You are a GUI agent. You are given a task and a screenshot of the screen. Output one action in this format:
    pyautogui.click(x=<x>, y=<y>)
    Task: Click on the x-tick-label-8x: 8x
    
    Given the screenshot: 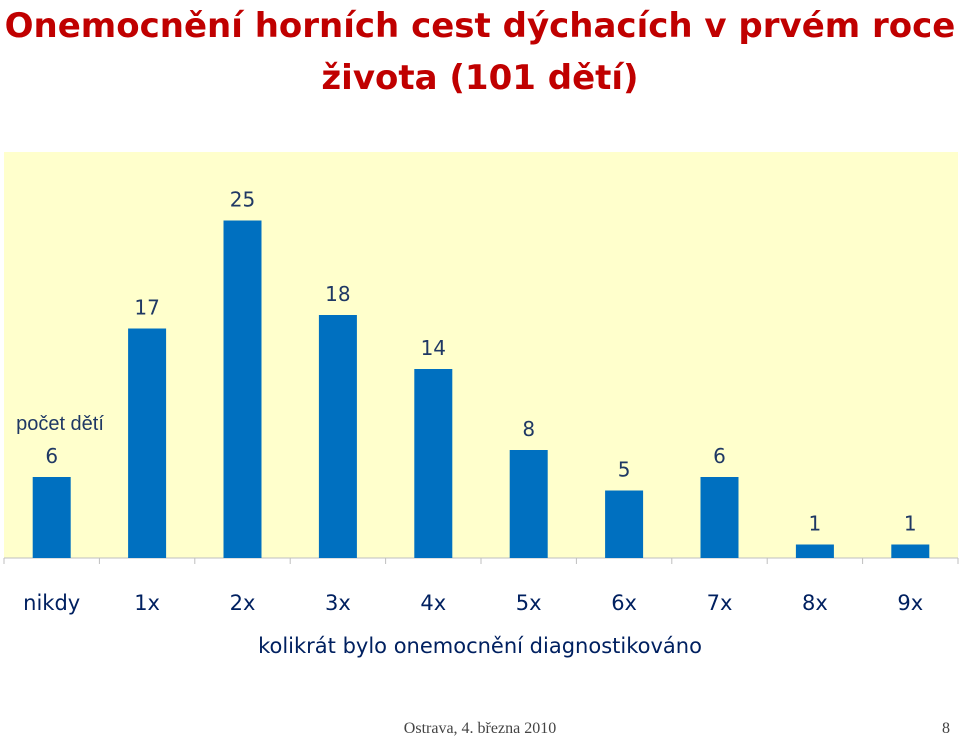 What is the action you would take?
    pyautogui.click(x=815, y=603)
    